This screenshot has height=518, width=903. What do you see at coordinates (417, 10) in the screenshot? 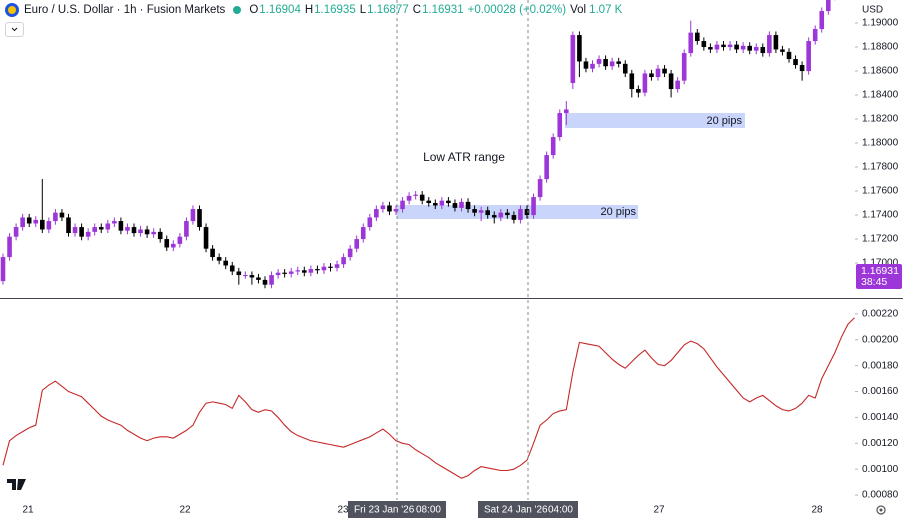
I see `ohlc-label: C` at bounding box center [417, 10].